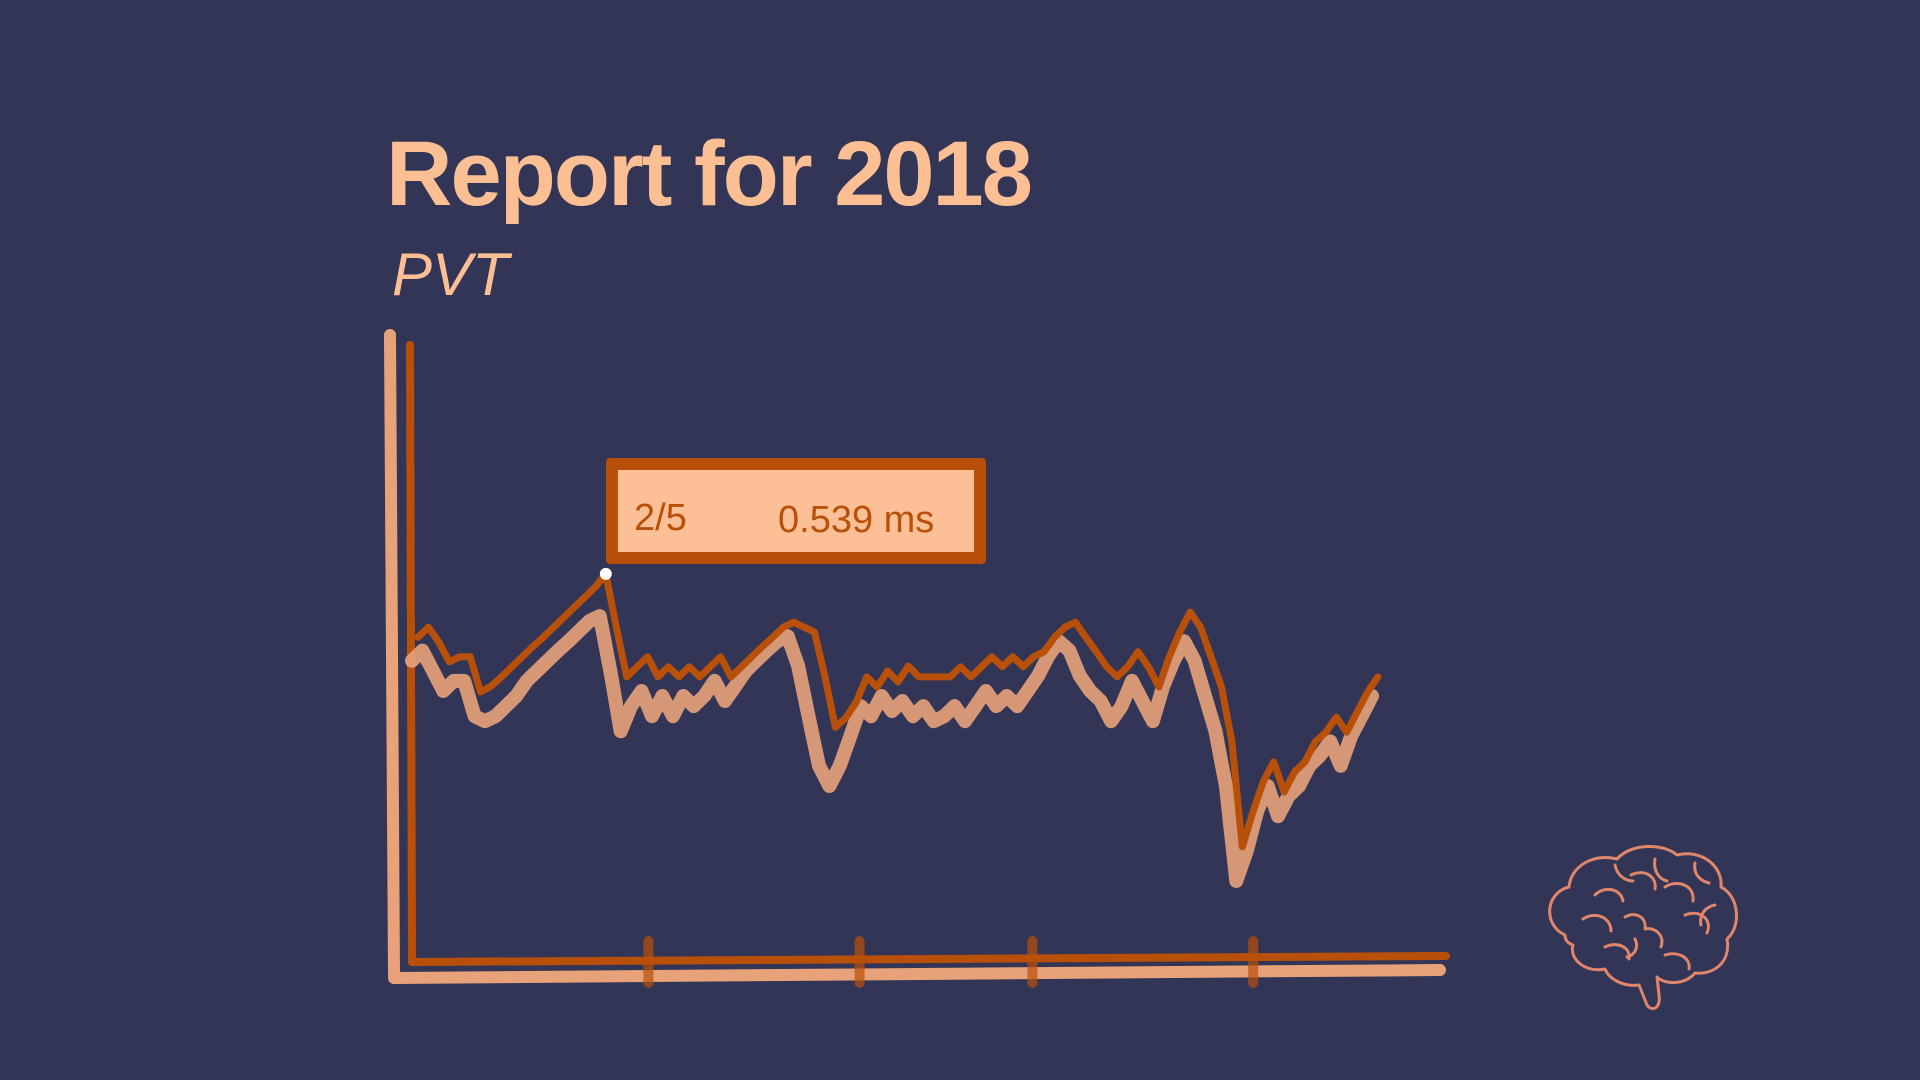 The image size is (1920, 1080). What do you see at coordinates (660, 518) in the screenshot?
I see `tooltip-label: 2/5` at bounding box center [660, 518].